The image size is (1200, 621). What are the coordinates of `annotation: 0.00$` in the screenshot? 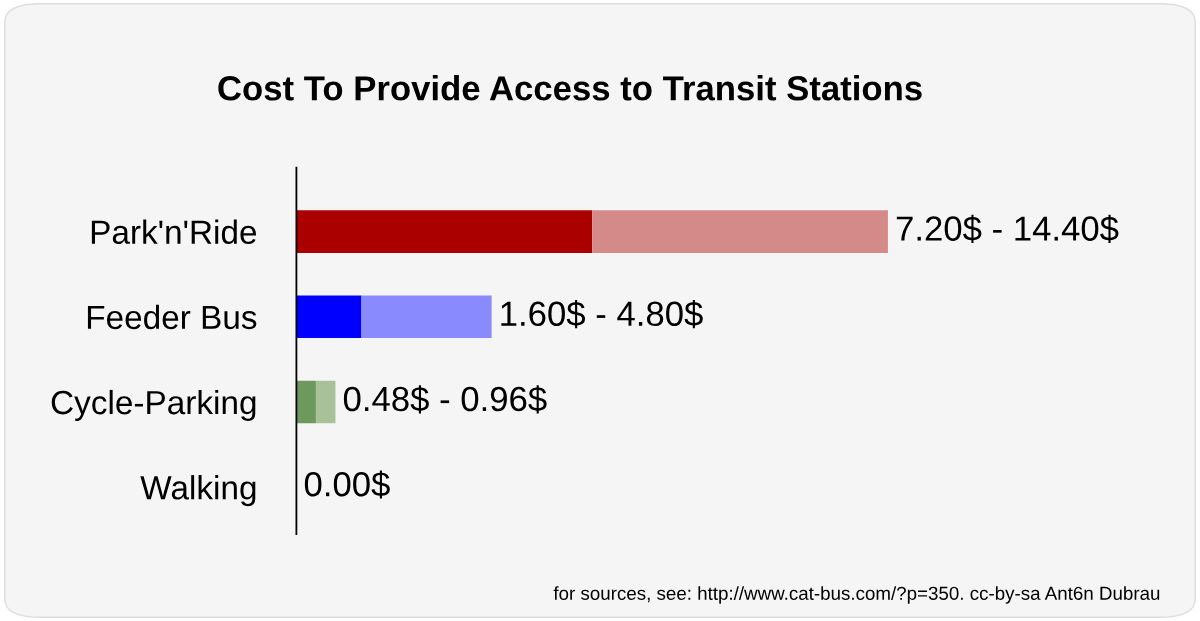 It's located at (347, 484).